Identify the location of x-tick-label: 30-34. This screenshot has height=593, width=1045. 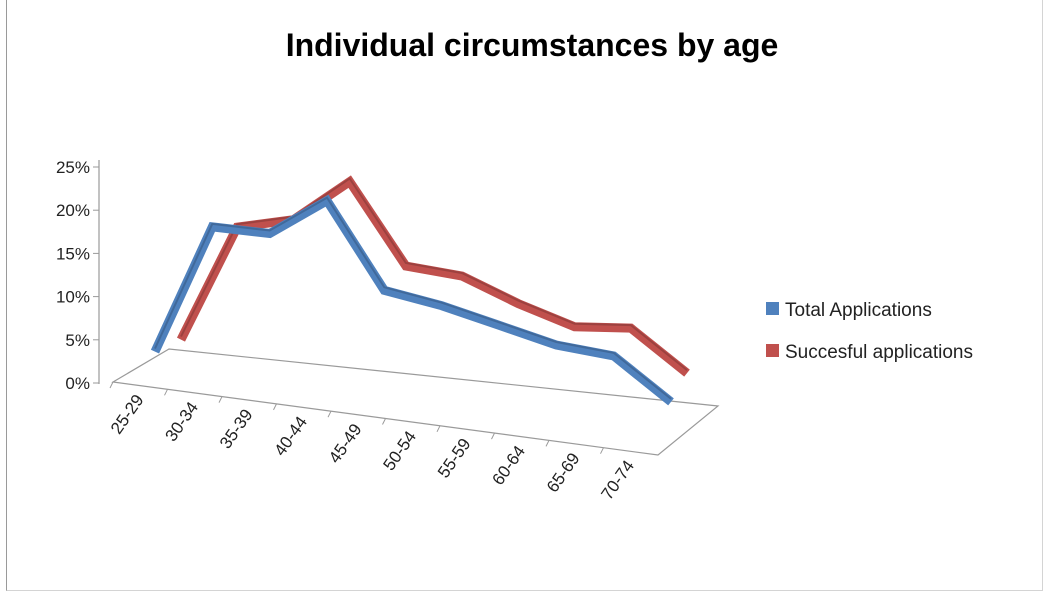
(182, 421).